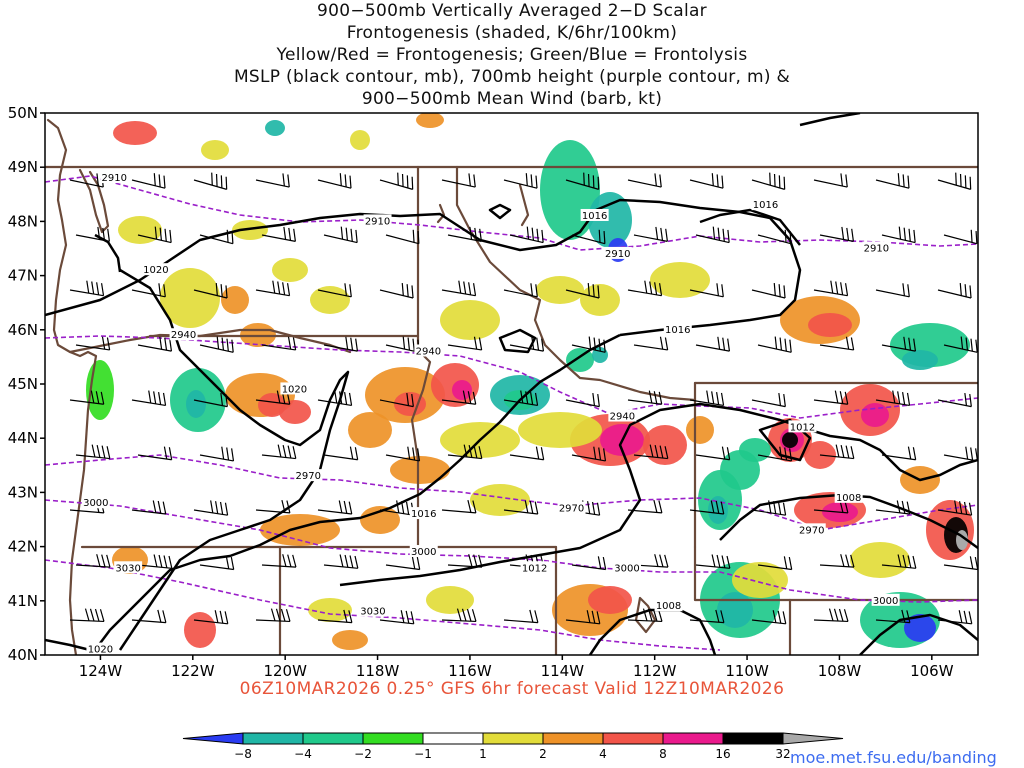  Describe the element at coordinates (750, 227) in the screenshot. I see `mslp-1016-mt` at that location.